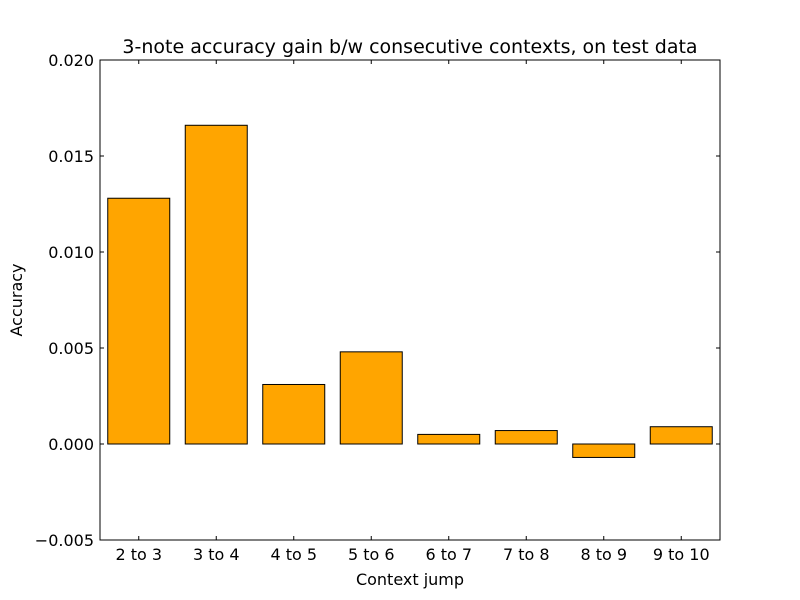  I want to click on x-tick-label: 2 to 3, so click(138, 554).